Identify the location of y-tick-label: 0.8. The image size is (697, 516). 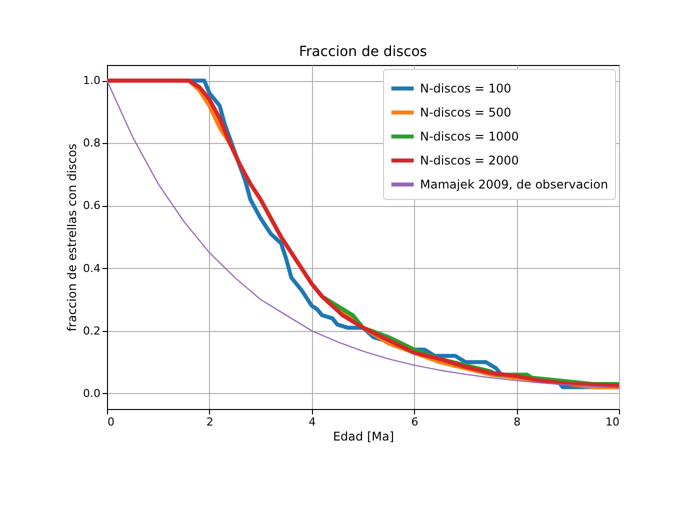
(91, 143).